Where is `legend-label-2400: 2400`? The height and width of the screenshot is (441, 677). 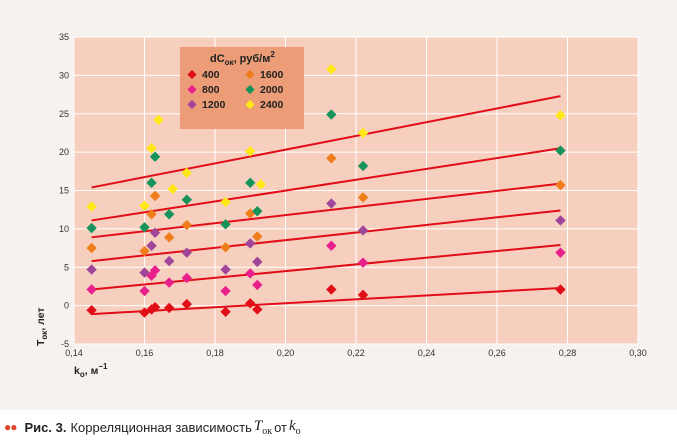
legend-label-2400: 2400 is located at coordinates (272, 105).